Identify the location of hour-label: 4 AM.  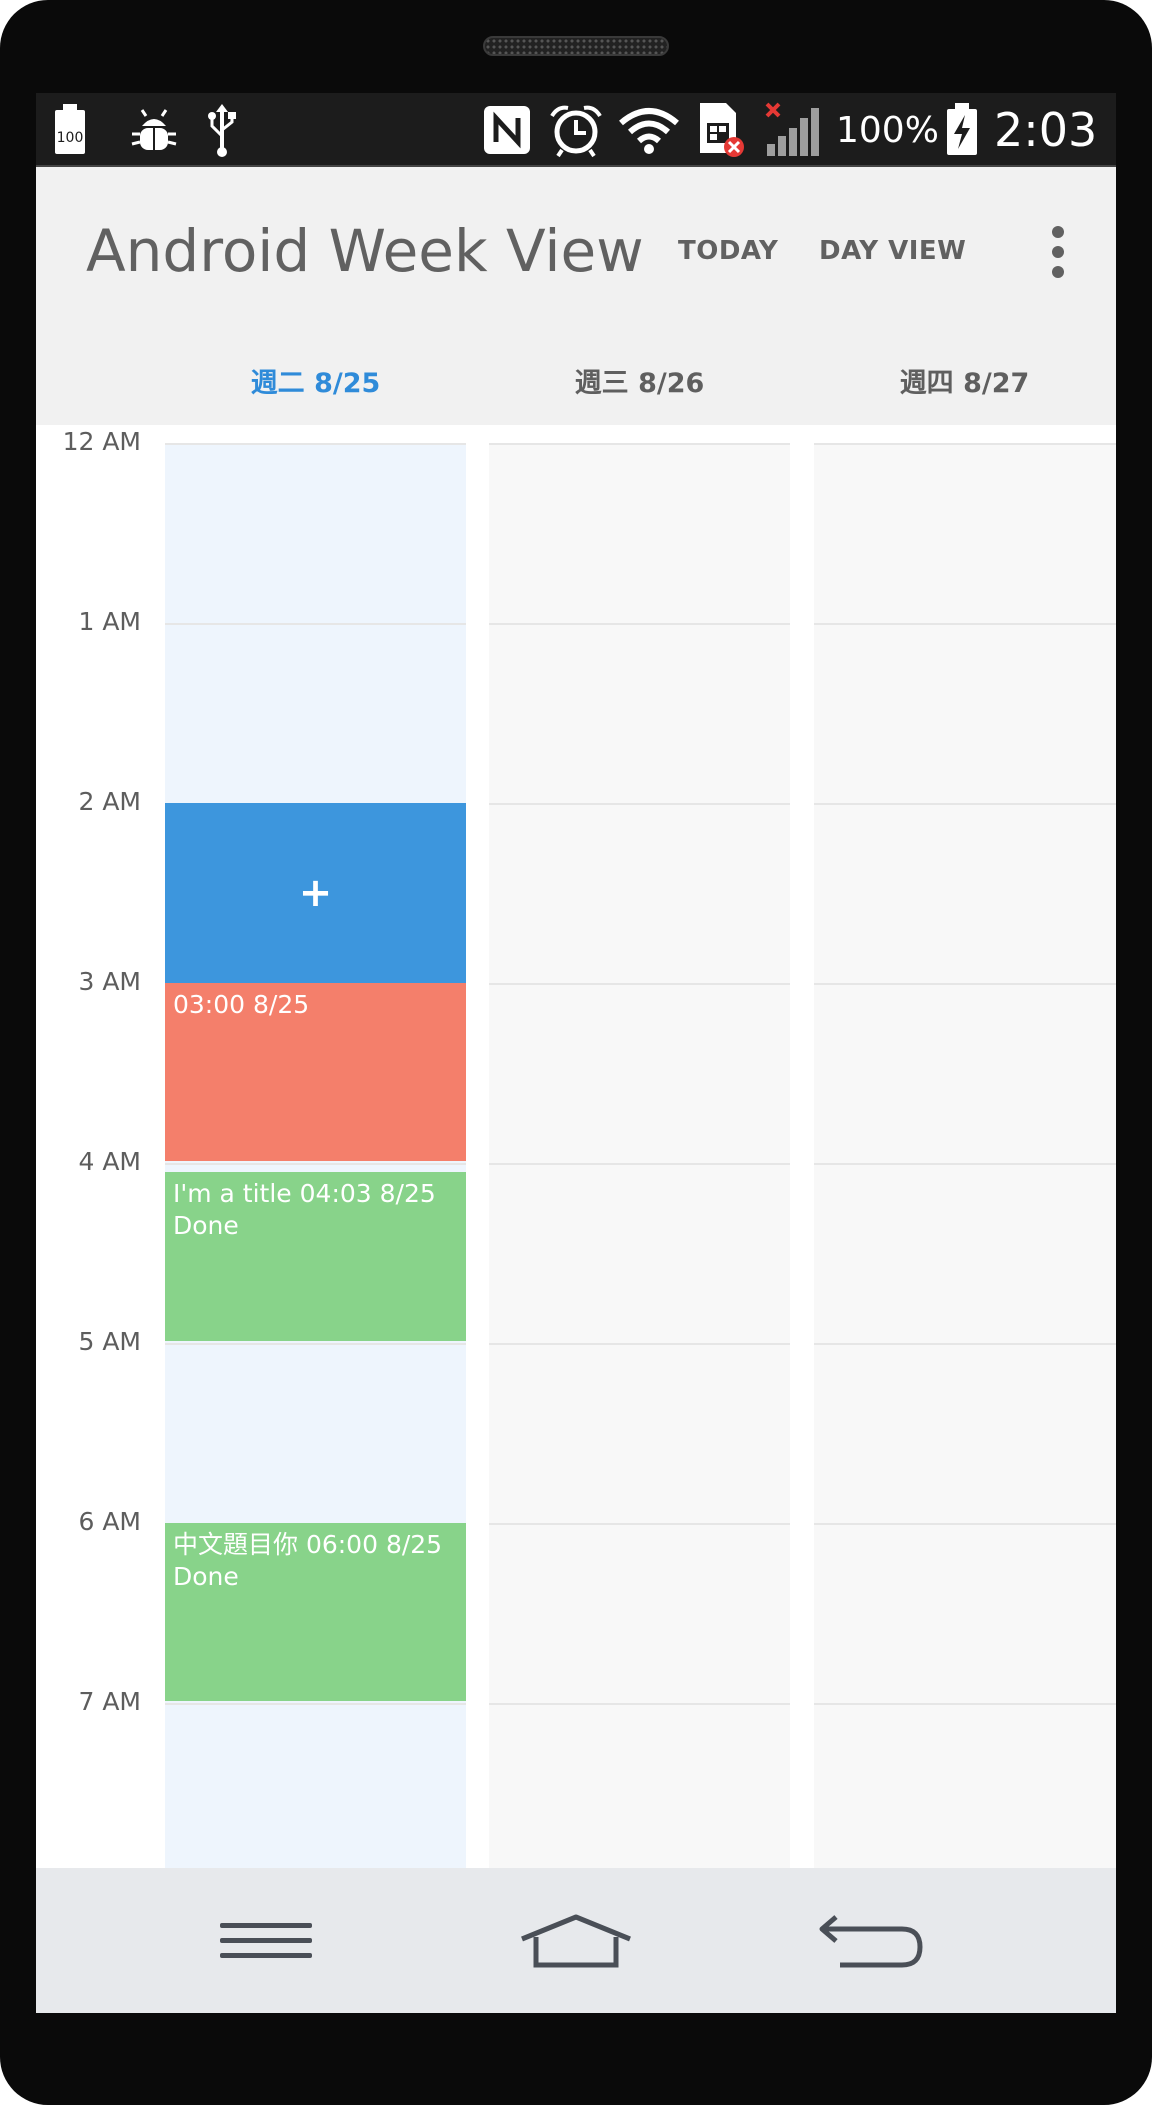
(109, 1161).